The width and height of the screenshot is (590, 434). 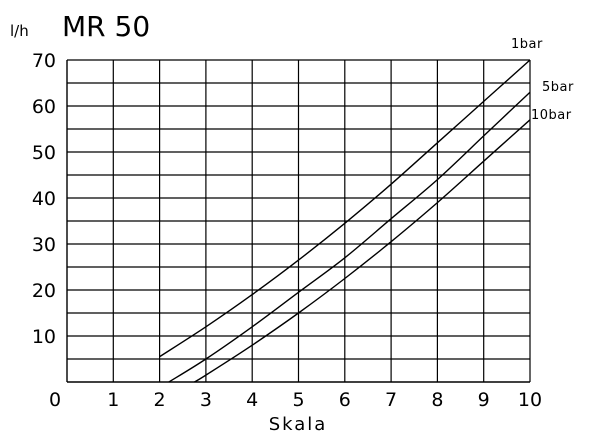 What do you see at coordinates (44, 291) in the screenshot?
I see `y-tick-label: 20` at bounding box center [44, 291].